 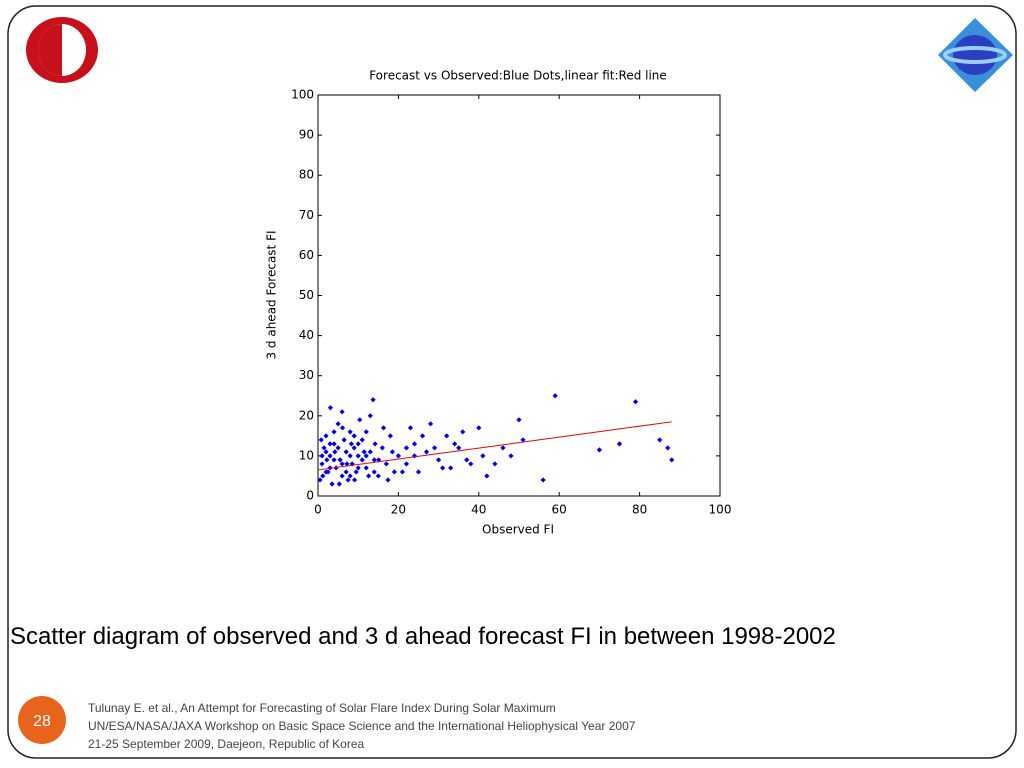 What do you see at coordinates (518, 530) in the screenshot?
I see `x-axis-label: Observed FI` at bounding box center [518, 530].